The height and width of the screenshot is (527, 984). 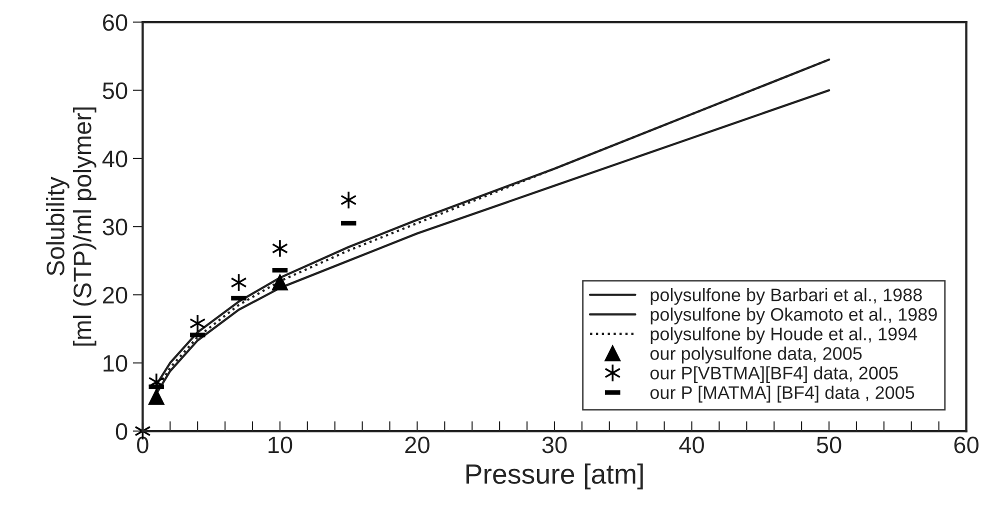 What do you see at coordinates (115, 22) in the screenshot?
I see `y-tick-label: 60` at bounding box center [115, 22].